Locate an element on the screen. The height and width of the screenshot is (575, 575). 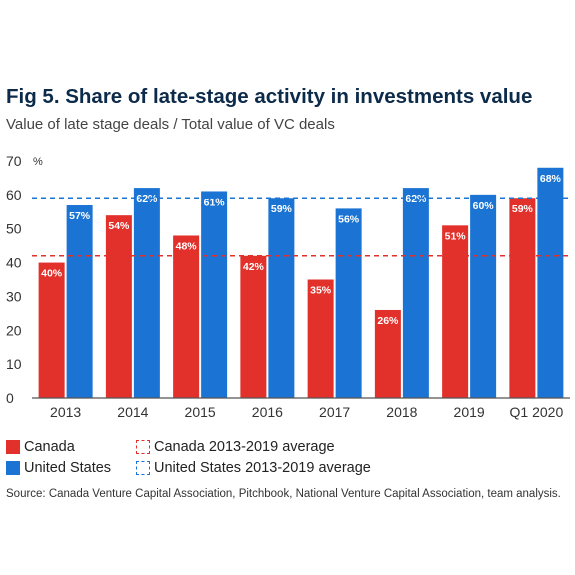
data-label: 51% is located at coordinates (456, 236).